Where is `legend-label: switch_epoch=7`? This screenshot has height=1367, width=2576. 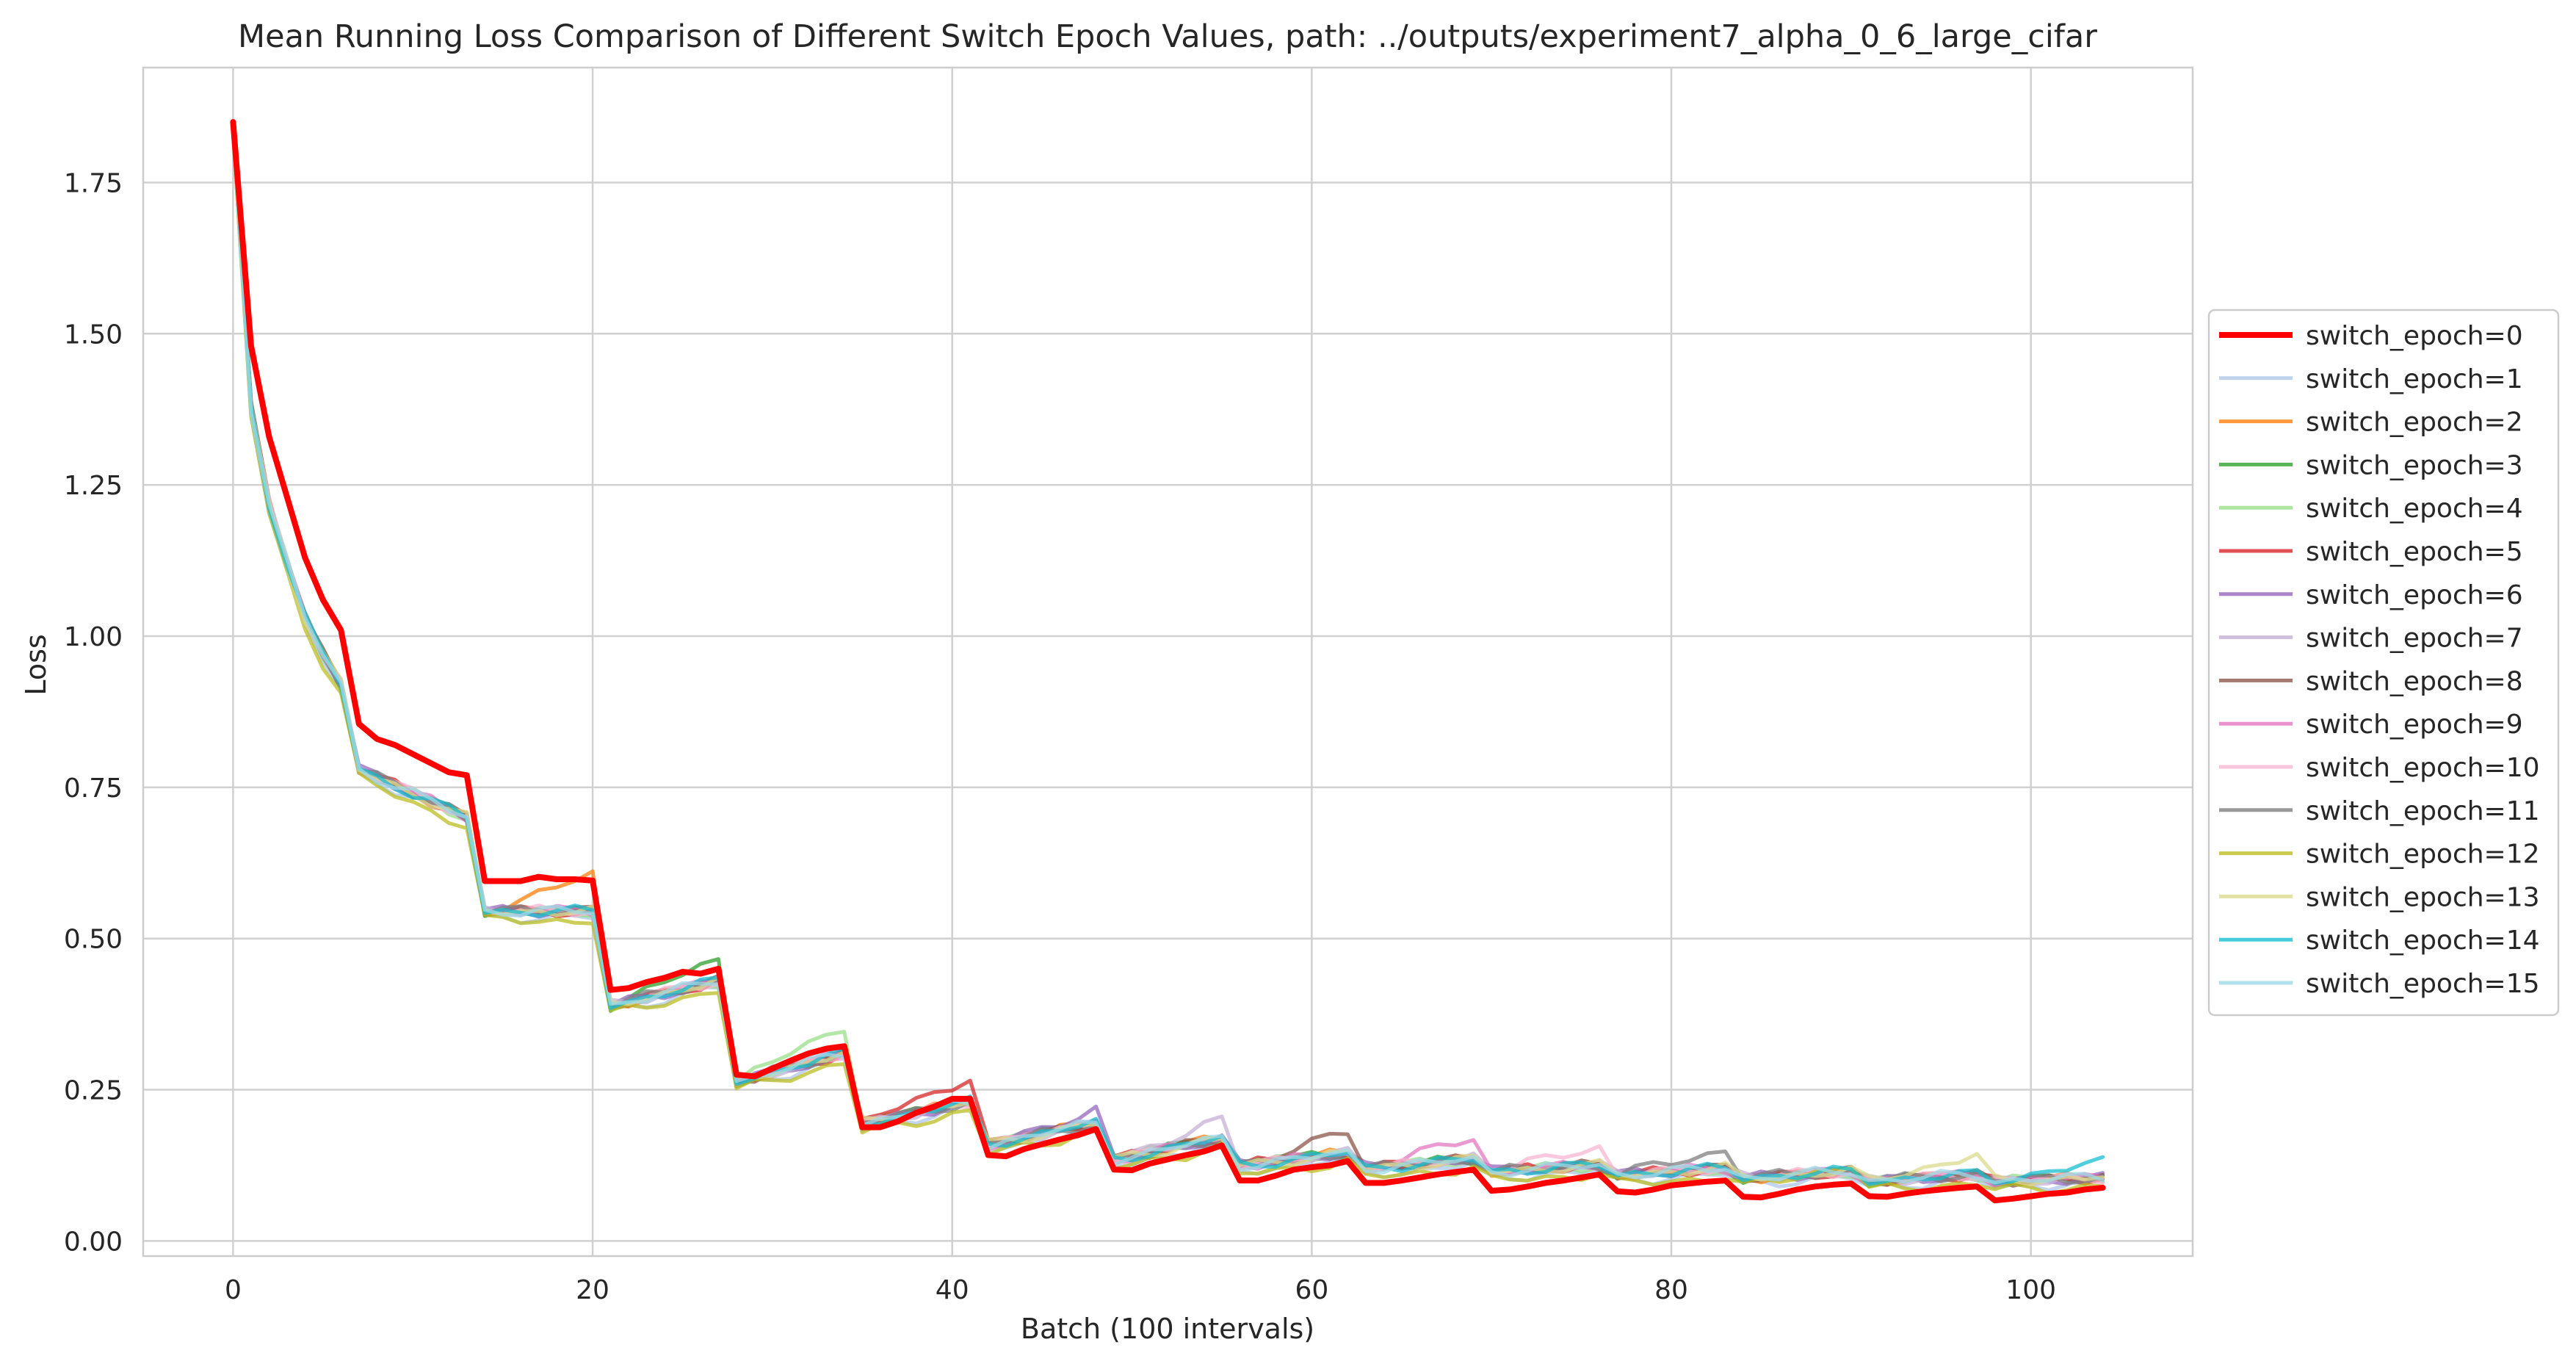 legend-label: switch_epoch=7 is located at coordinates (2414, 639).